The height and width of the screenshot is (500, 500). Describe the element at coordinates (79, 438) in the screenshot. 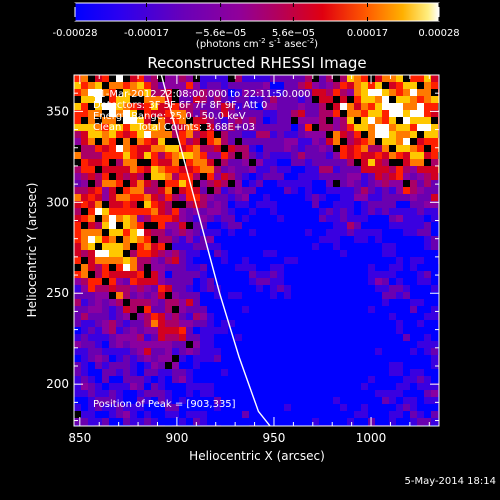

I see `x-tick-label: 850` at that location.